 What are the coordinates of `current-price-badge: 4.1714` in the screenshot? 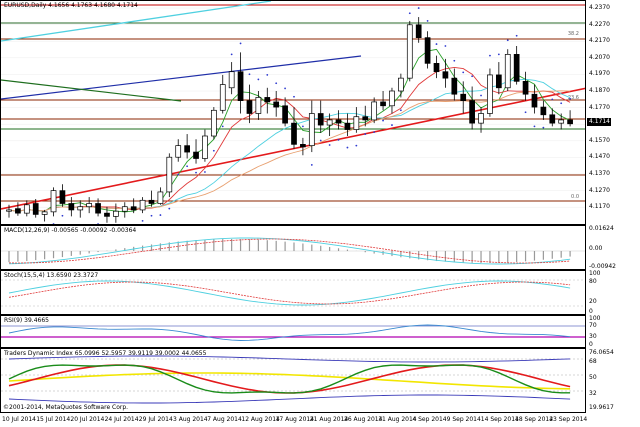 It's located at (599, 122).